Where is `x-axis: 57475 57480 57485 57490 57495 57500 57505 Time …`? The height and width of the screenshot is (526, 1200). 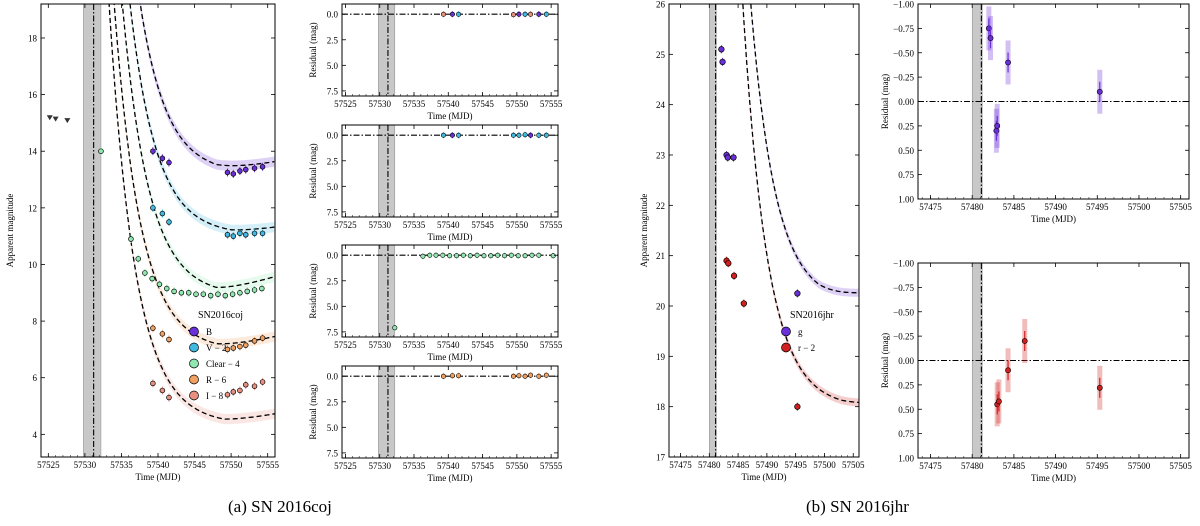
x-axis: 57475 57480 57485 57490 57495 57500 57505 Time … is located at coordinates (766, 243).